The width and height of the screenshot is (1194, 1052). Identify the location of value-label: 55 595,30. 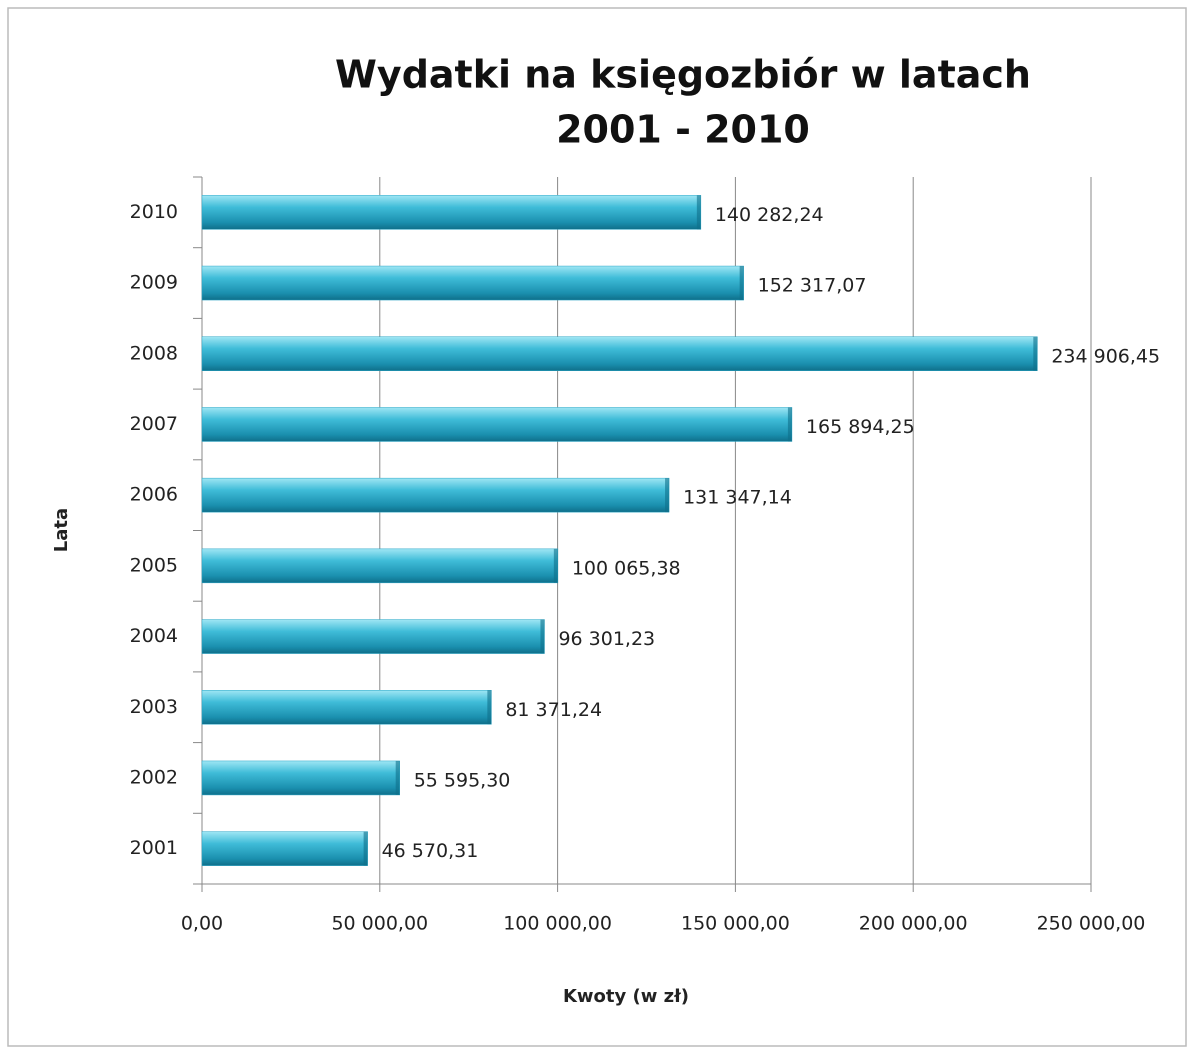
(462, 780).